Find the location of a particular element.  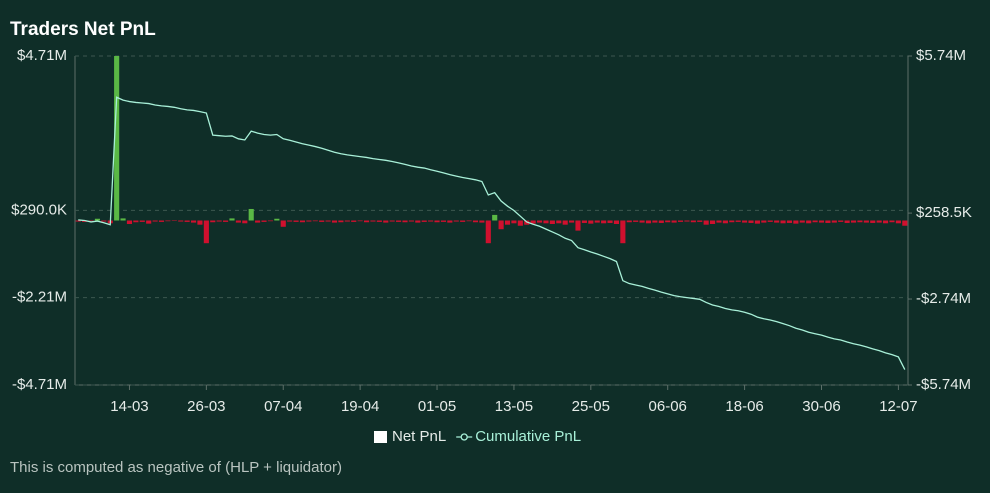

y-tick-label: $290.0K is located at coordinates (39, 209).